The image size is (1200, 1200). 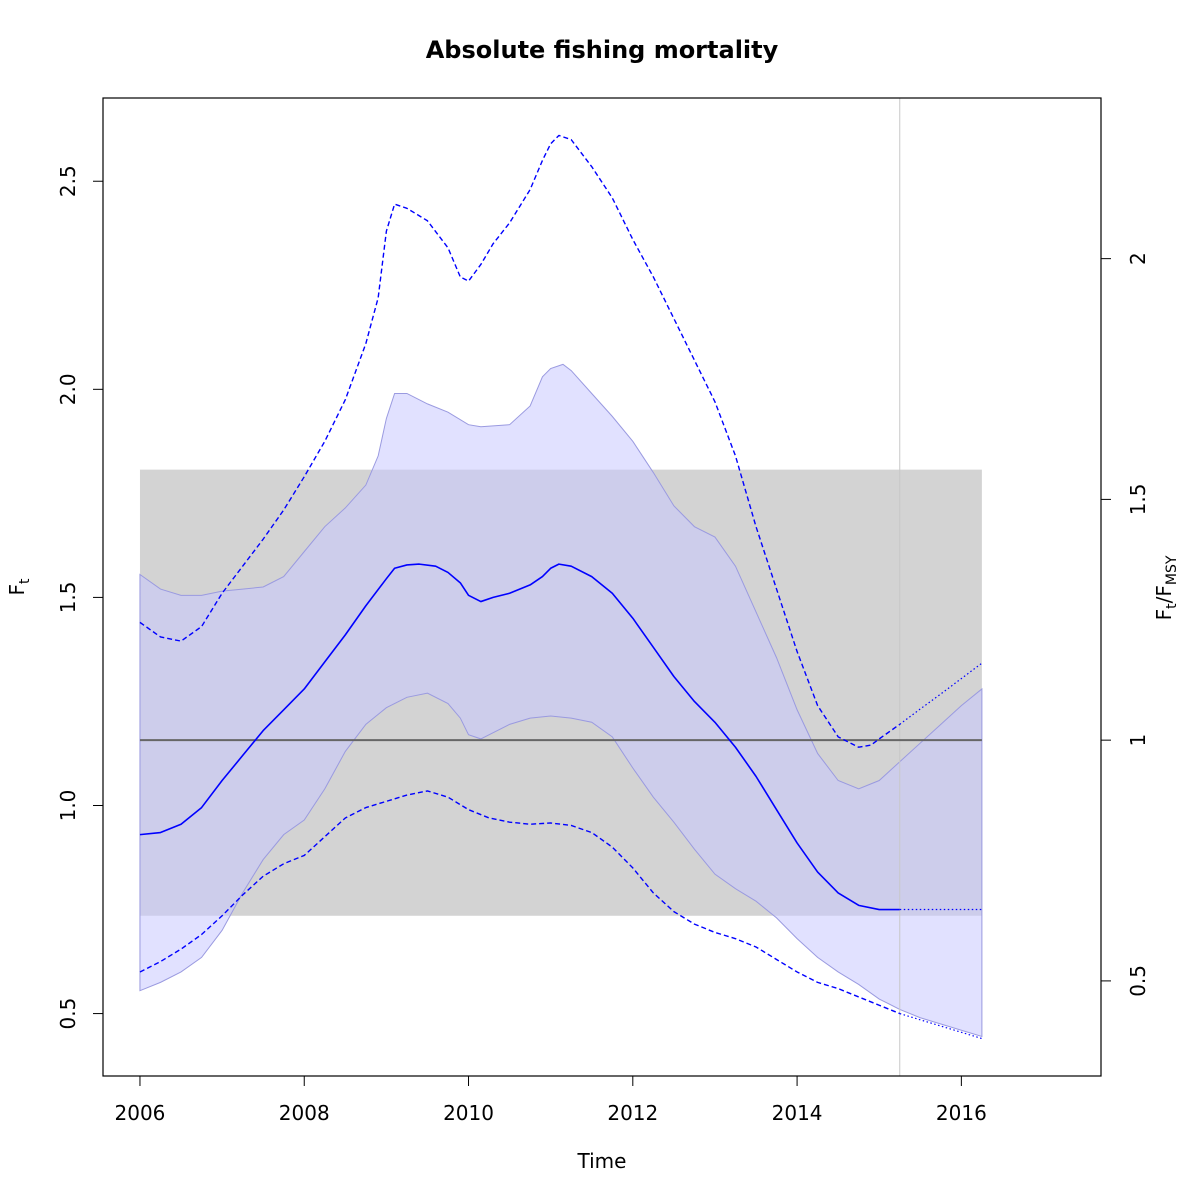 I want to click on y-label-sub: t, so click(x=25, y=581).